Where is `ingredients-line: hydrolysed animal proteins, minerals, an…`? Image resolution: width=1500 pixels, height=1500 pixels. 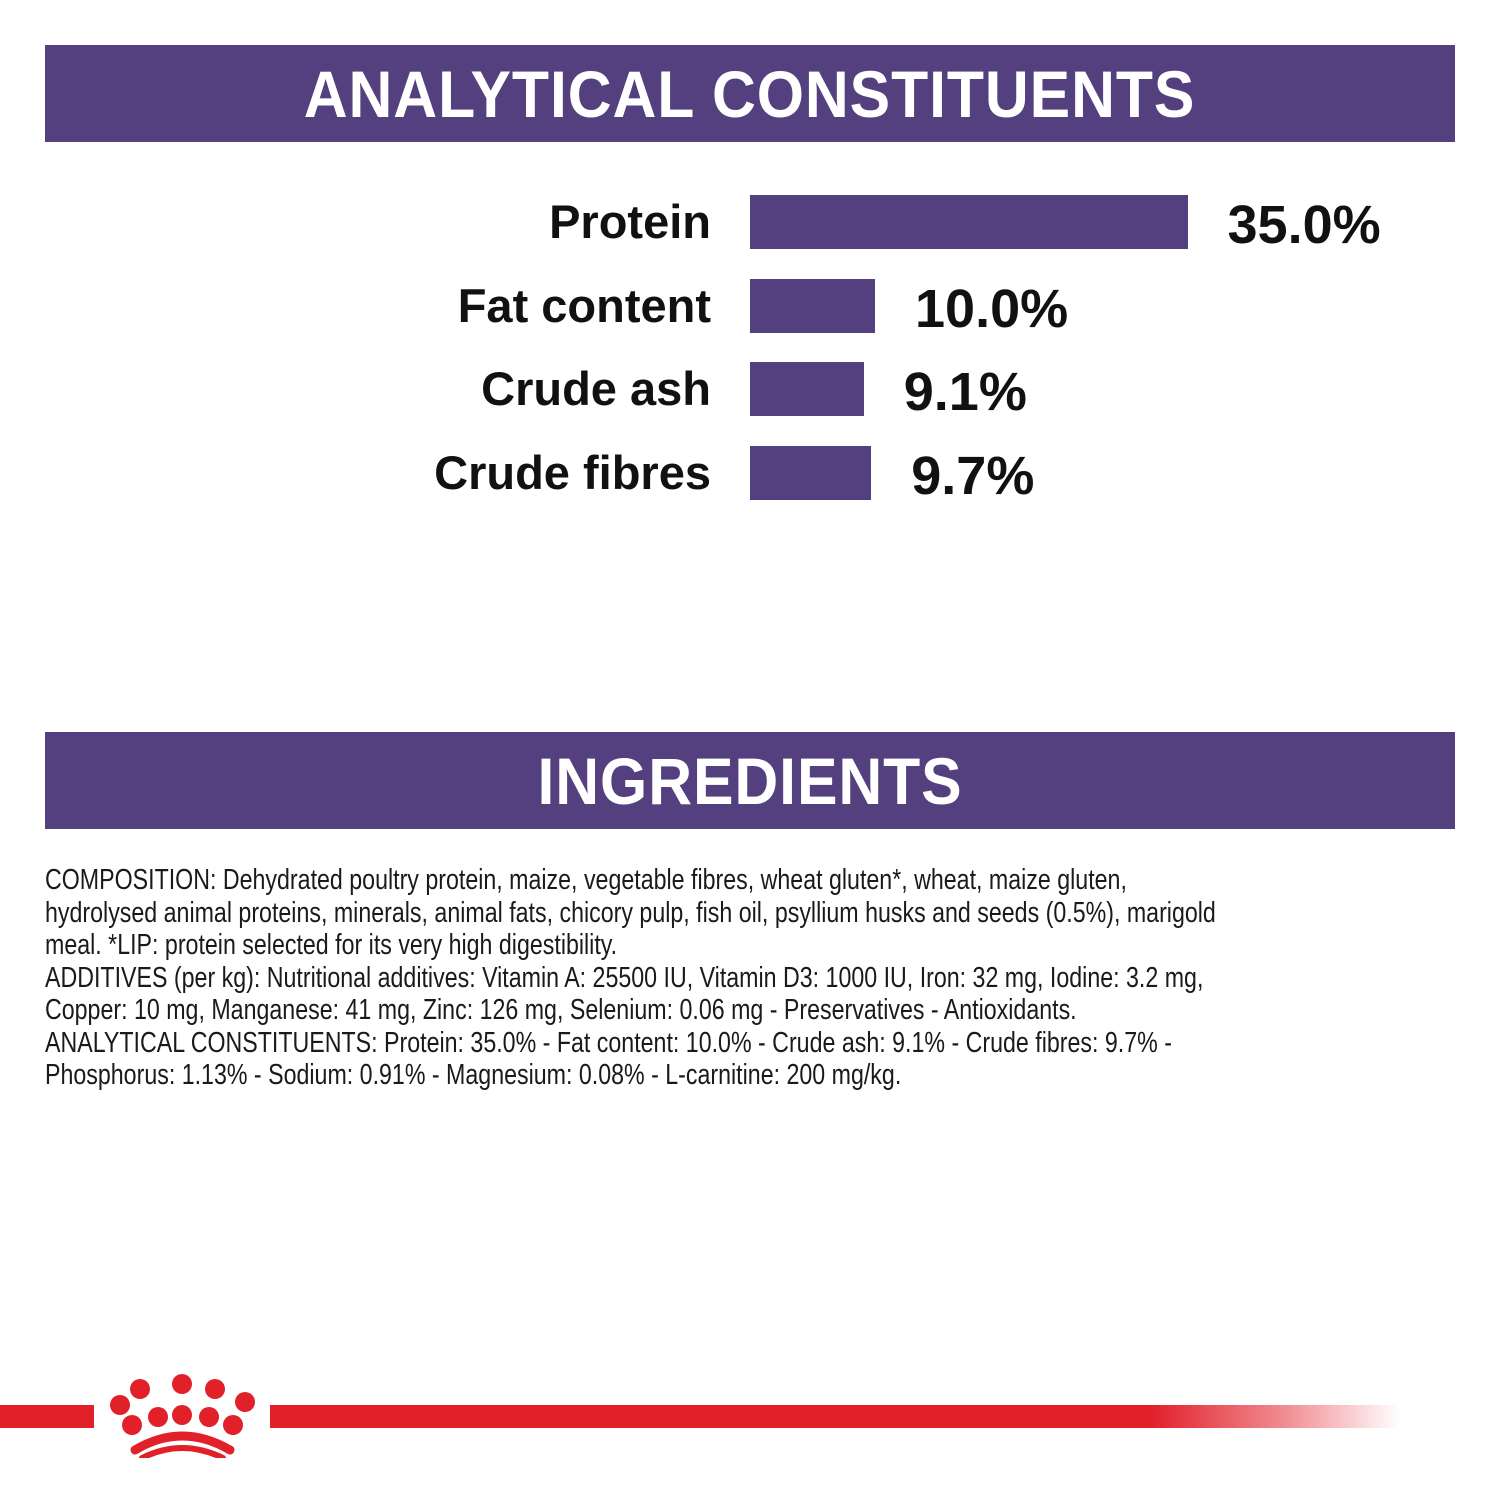
ingredients-line: hydrolysed animal proteins, minerals, an… is located at coordinates (630, 912).